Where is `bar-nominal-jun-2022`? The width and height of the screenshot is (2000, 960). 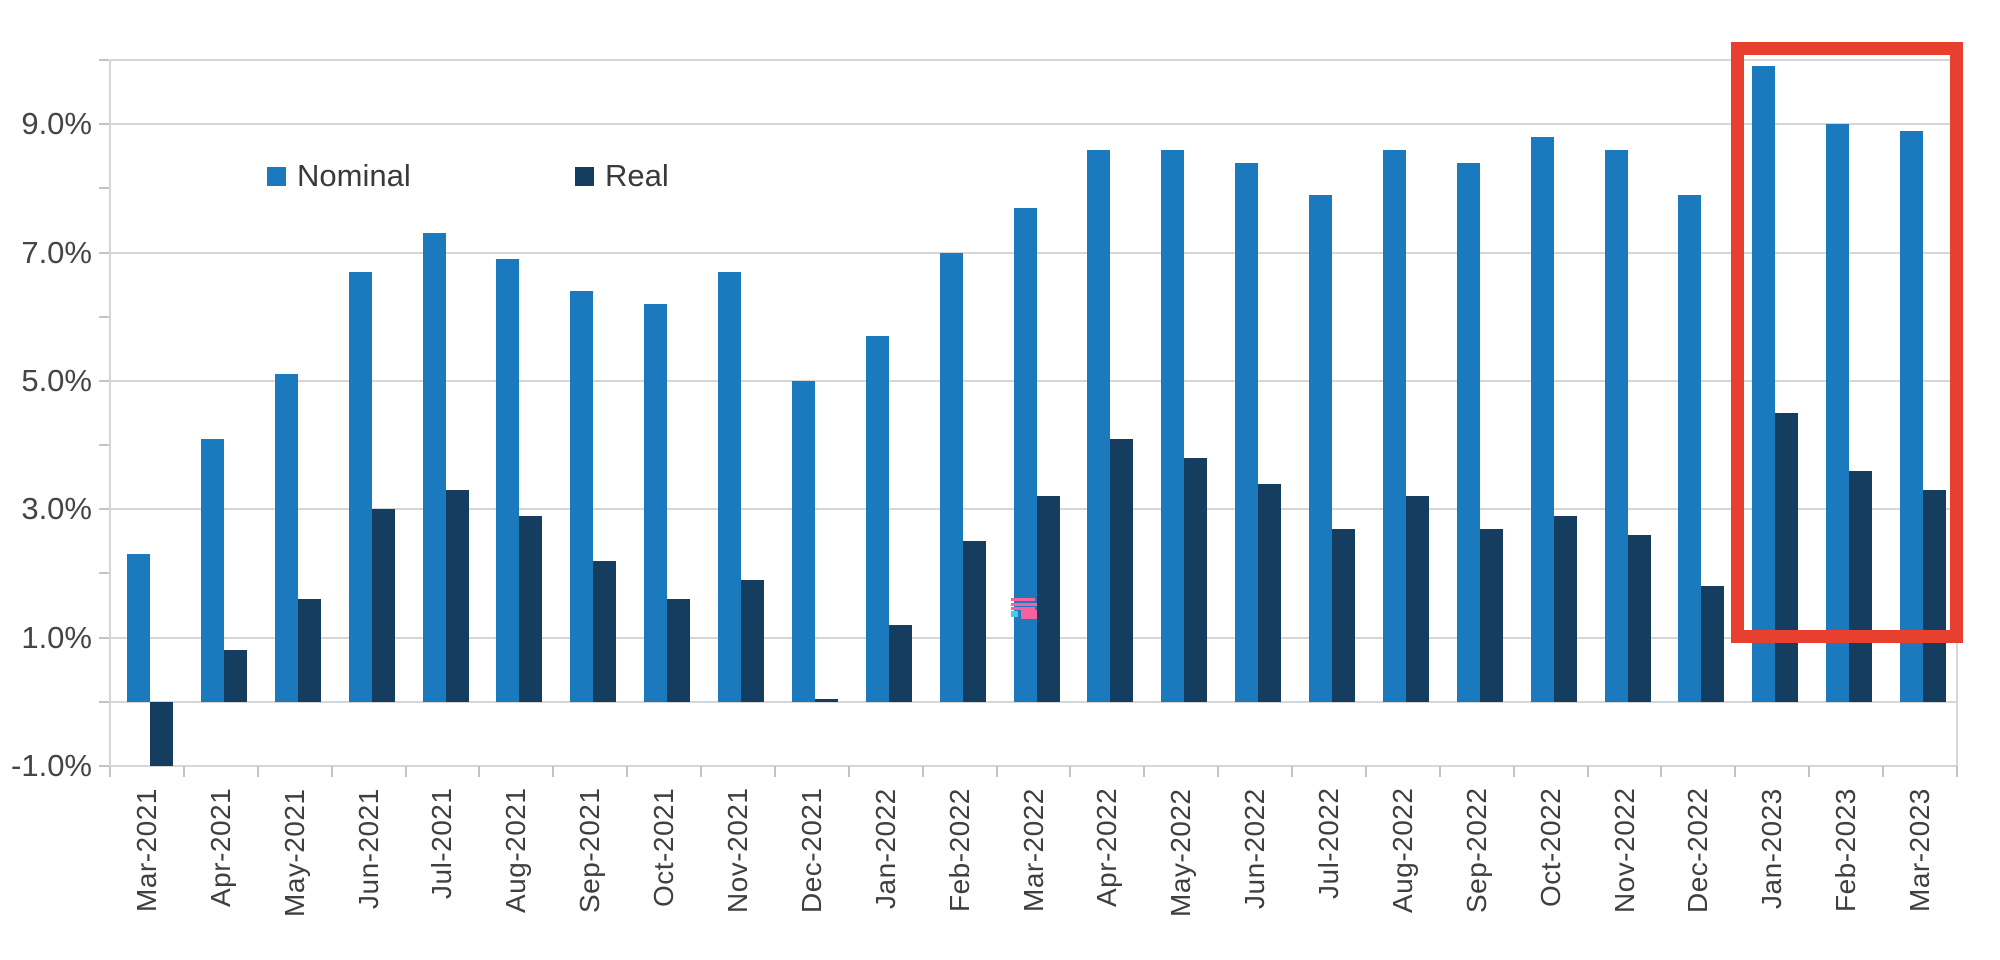
bar-nominal-jun-2022 is located at coordinates (1247, 432).